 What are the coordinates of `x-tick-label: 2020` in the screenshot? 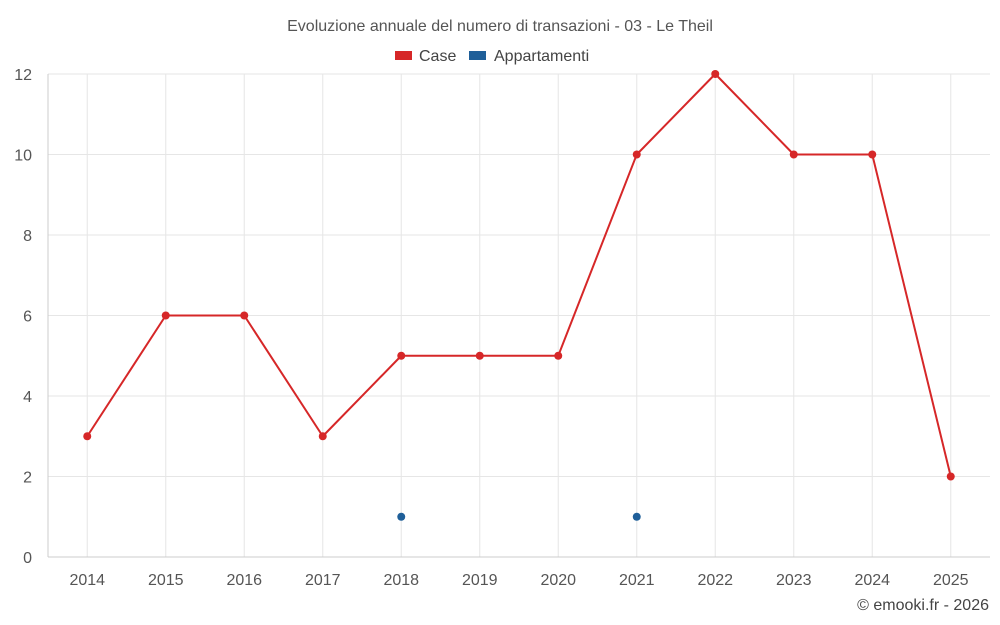 It's located at (558, 580).